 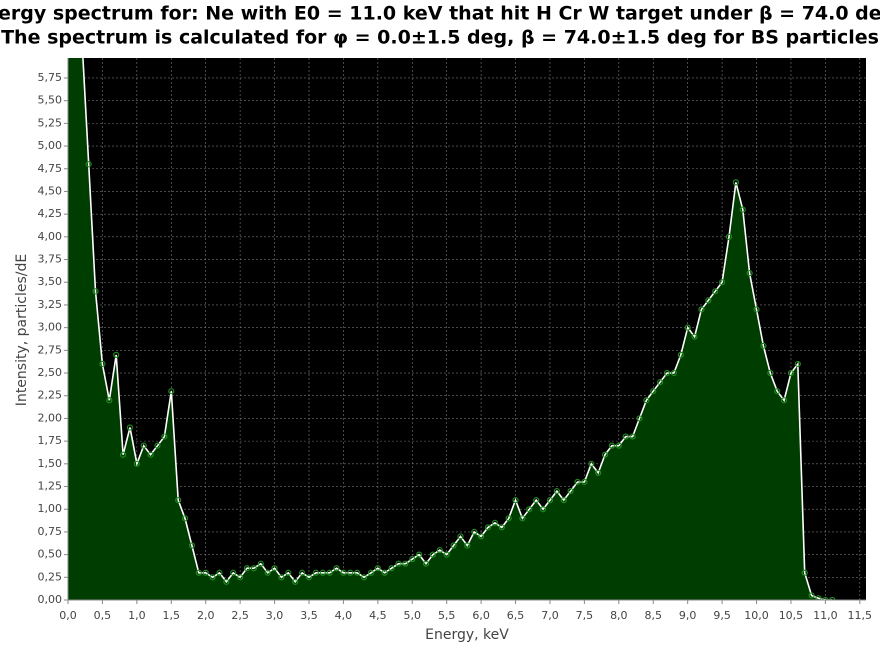 What do you see at coordinates (50, 440) in the screenshot?
I see `y-tick-label: 1,75` at bounding box center [50, 440].